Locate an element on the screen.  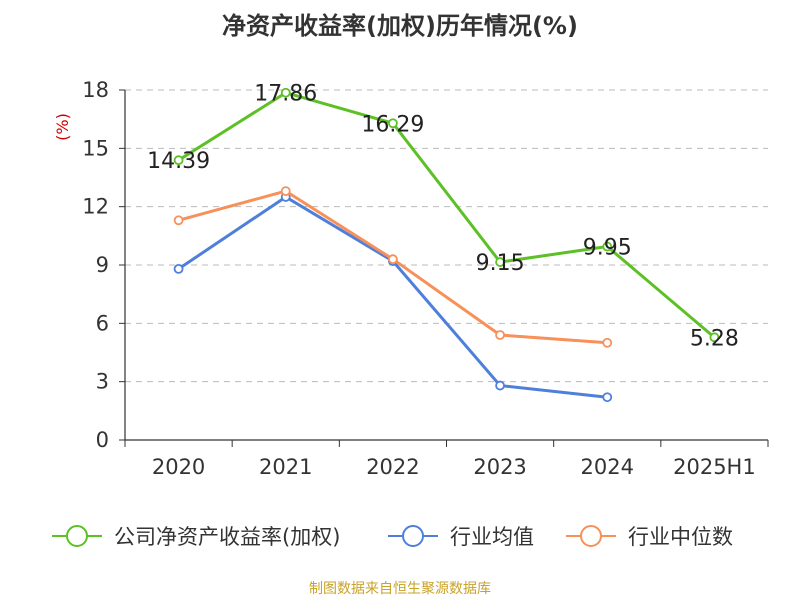
data-label: 14.39 is located at coordinates (178, 161).